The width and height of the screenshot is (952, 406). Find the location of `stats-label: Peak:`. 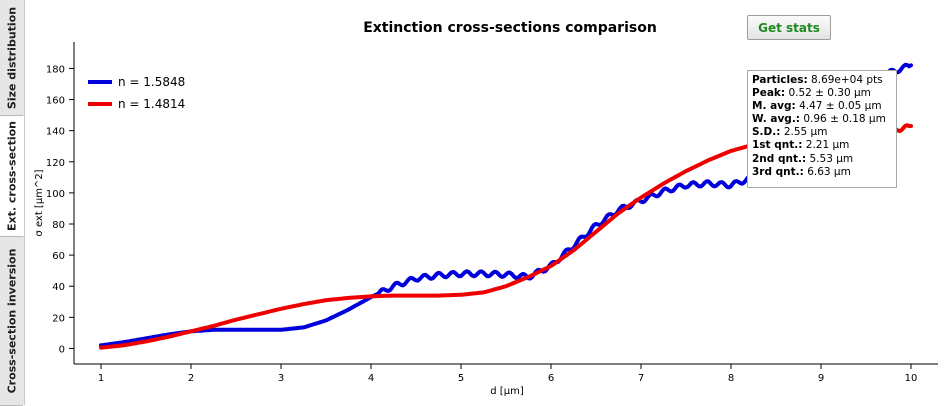

stats-label: Peak: is located at coordinates (769, 93).